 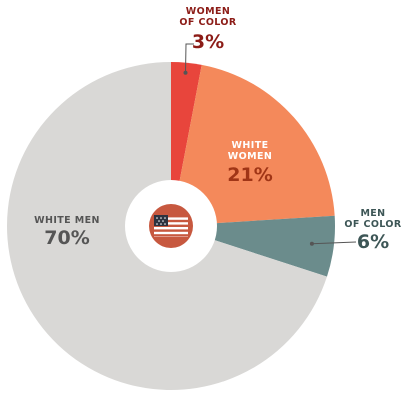 What do you see at coordinates (334, 243) in the screenshot?
I see `leader-men-of-color` at bounding box center [334, 243].